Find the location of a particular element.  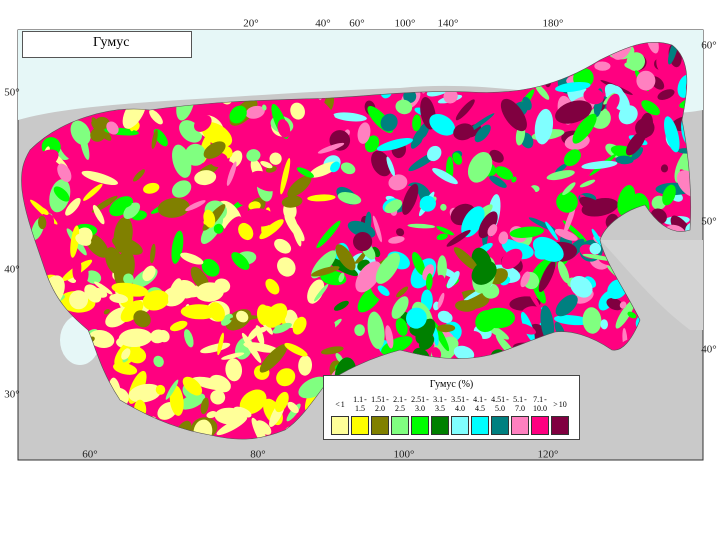

legend-class: 2.1 - 2.5 is located at coordinates (400, 414).